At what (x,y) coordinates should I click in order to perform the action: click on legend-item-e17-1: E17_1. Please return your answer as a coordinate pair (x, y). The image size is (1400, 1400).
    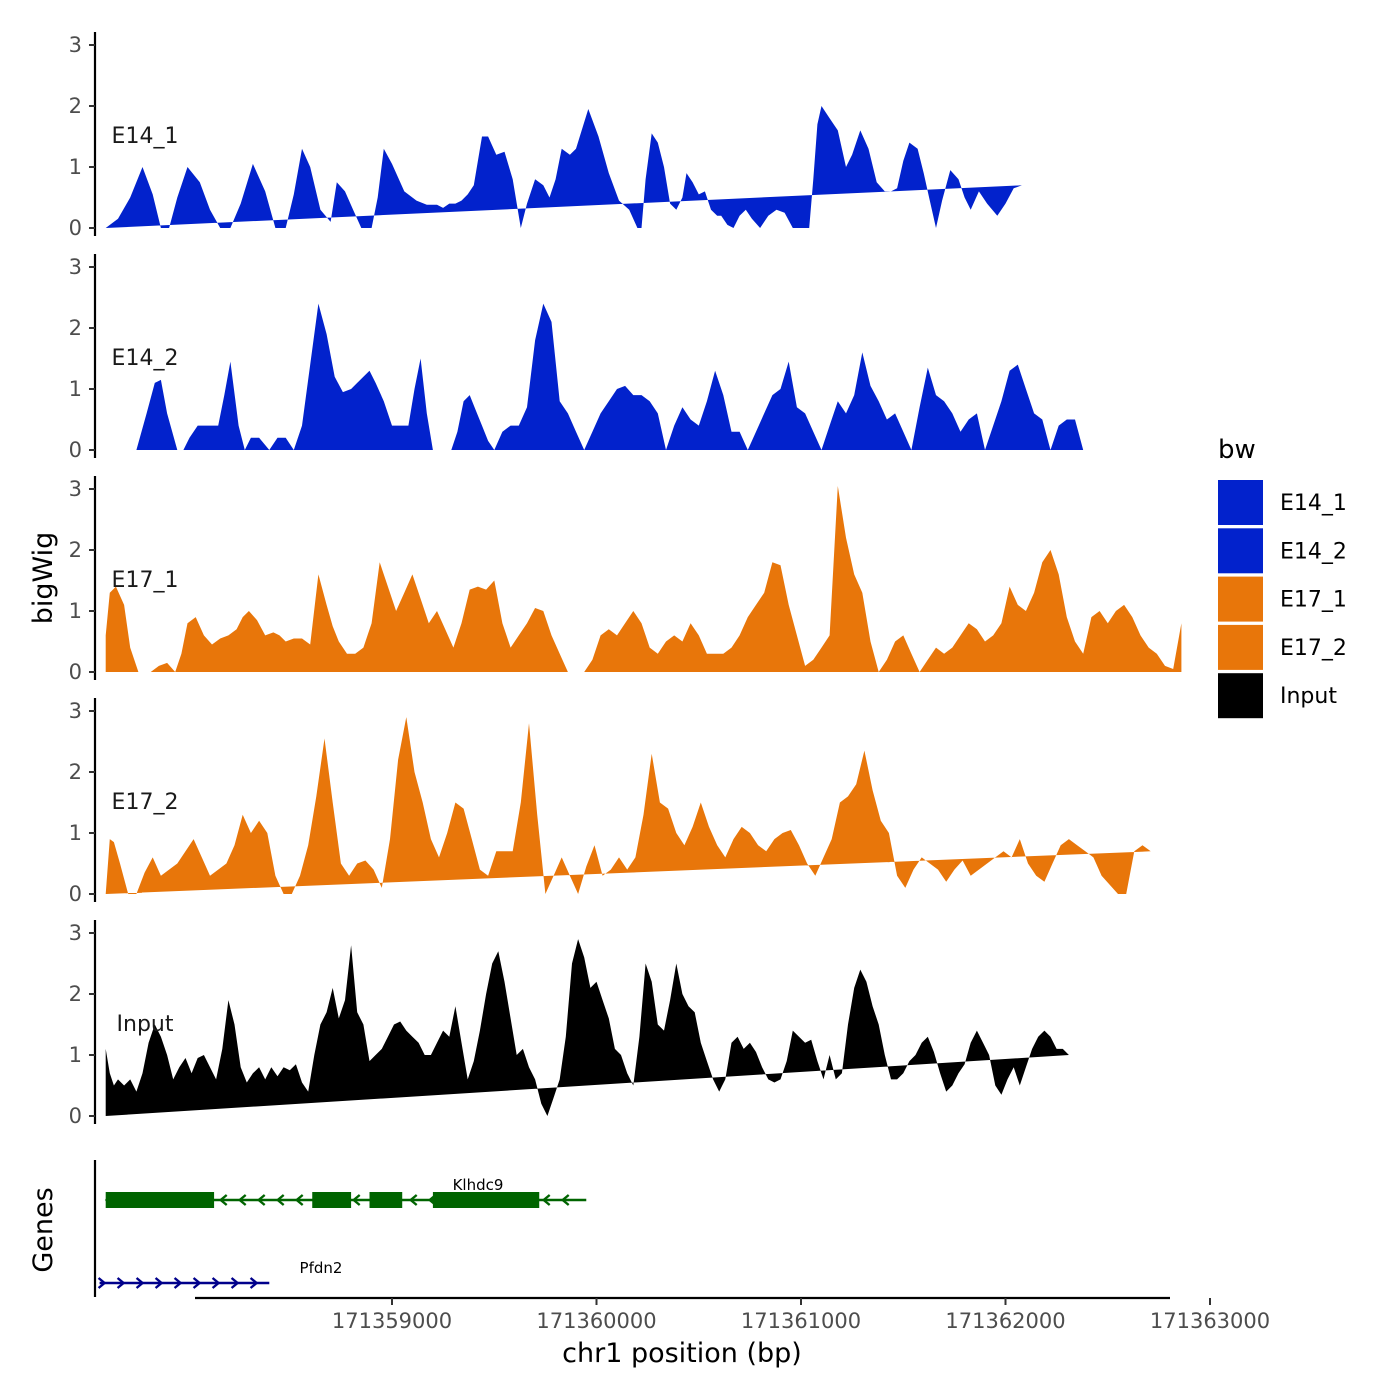
    Looking at the image, I should click on (1282, 599).